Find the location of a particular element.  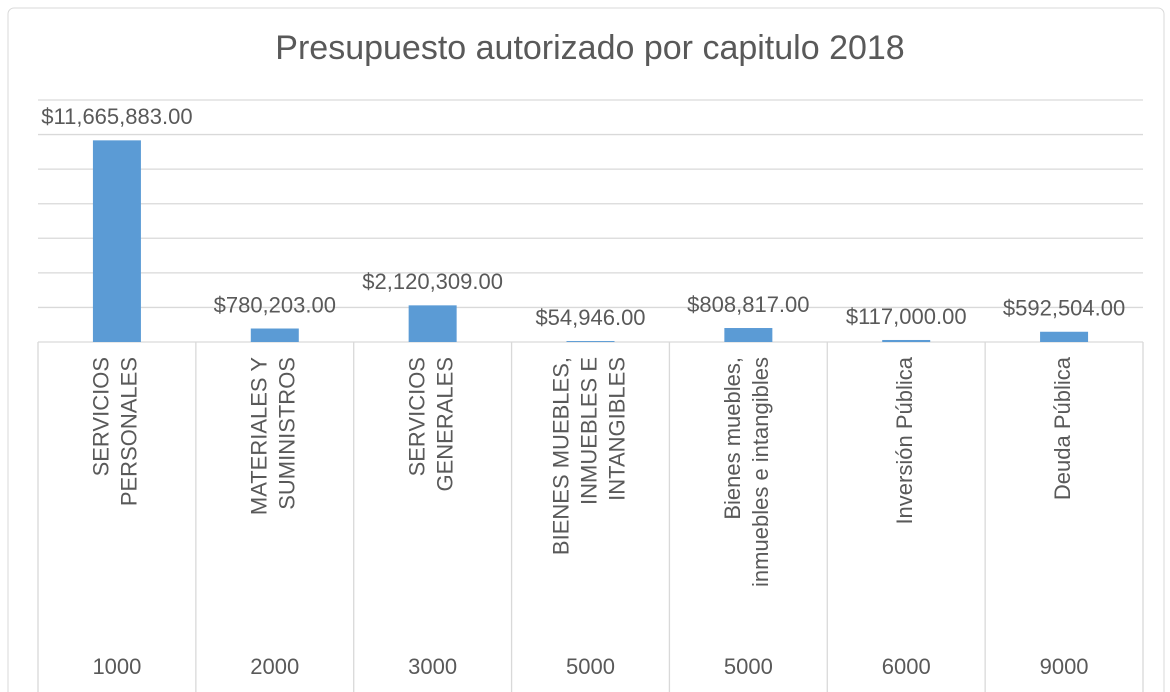

x-tick-label: PERSONALES is located at coordinates (129, 431).